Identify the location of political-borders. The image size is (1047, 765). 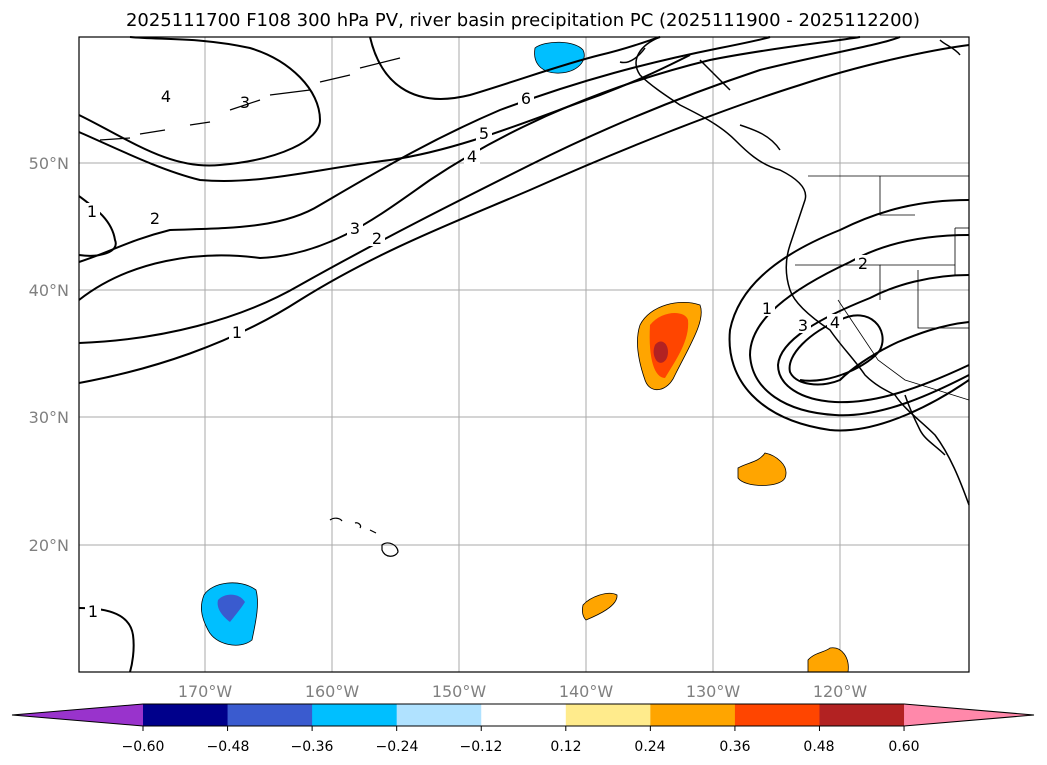
(882, 288).